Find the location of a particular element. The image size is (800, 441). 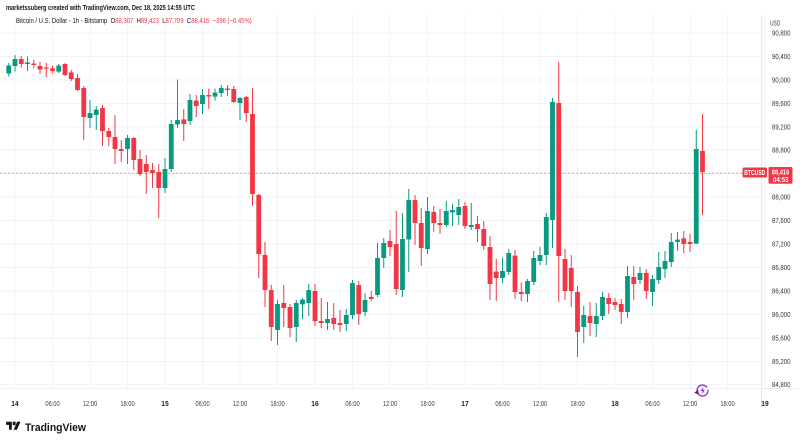

svg-text: 04:53 is located at coordinates (781, 179).